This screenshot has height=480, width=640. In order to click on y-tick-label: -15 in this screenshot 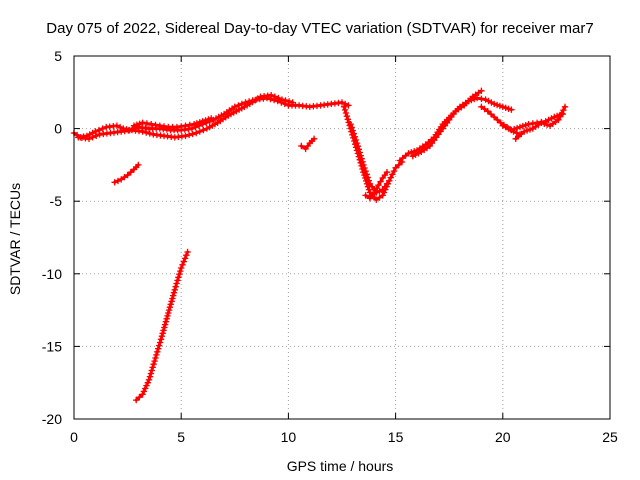, I will do `click(52, 346)`.